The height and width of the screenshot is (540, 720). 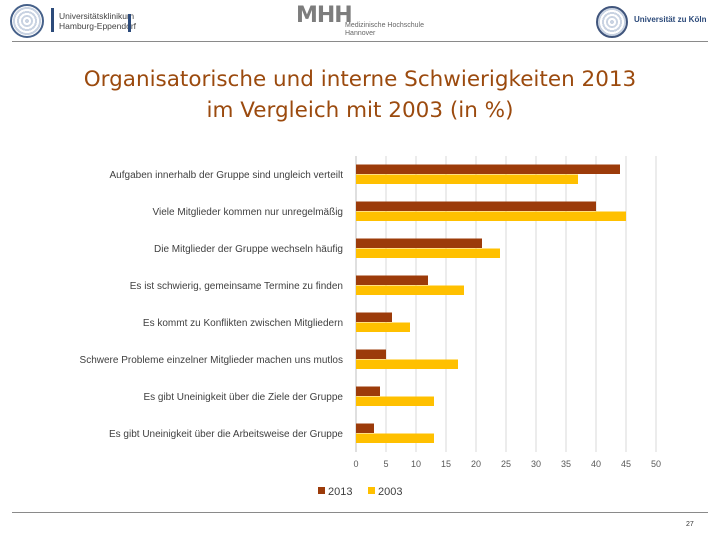 What do you see at coordinates (360, 110) in the screenshot?
I see `slide-title-line-2: im Vergleich mit 2003 (in %)` at bounding box center [360, 110].